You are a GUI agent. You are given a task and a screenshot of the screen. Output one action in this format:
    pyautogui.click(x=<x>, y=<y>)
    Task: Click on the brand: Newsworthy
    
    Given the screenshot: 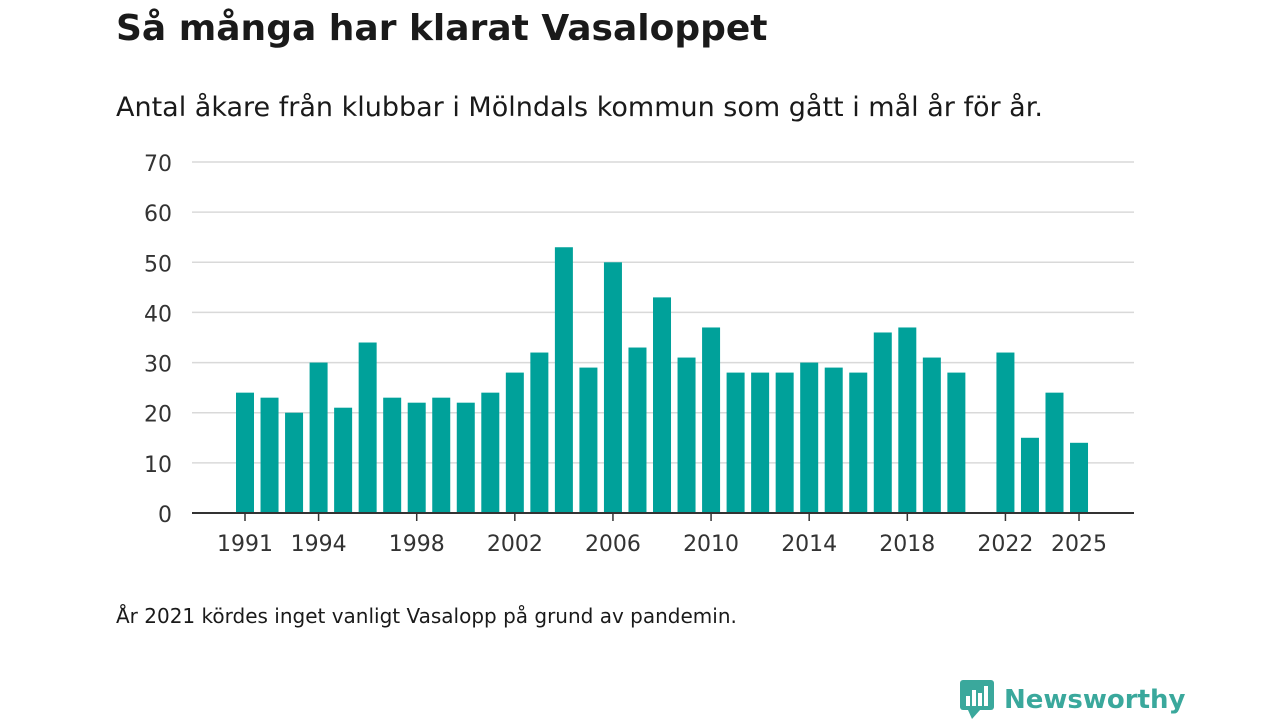 What is the action you would take?
    pyautogui.click(x=1072, y=700)
    